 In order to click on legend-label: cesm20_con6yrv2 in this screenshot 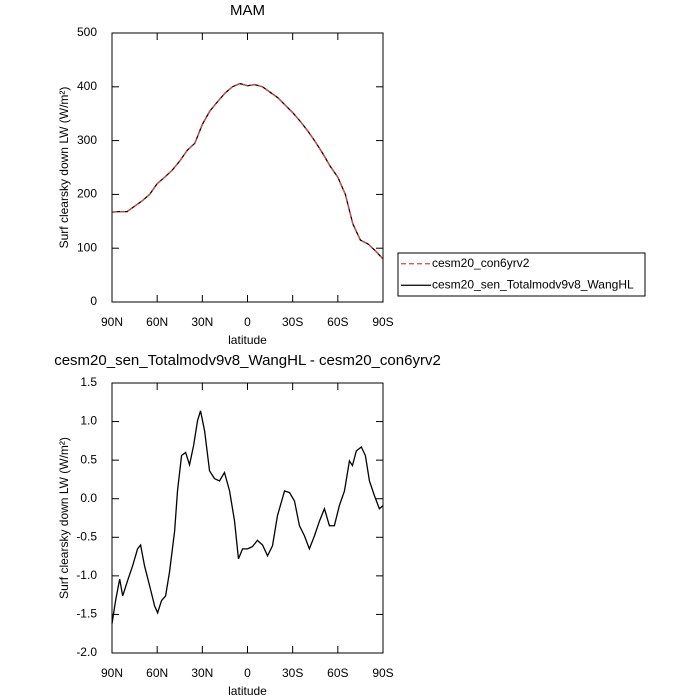, I will do `click(481, 263)`.